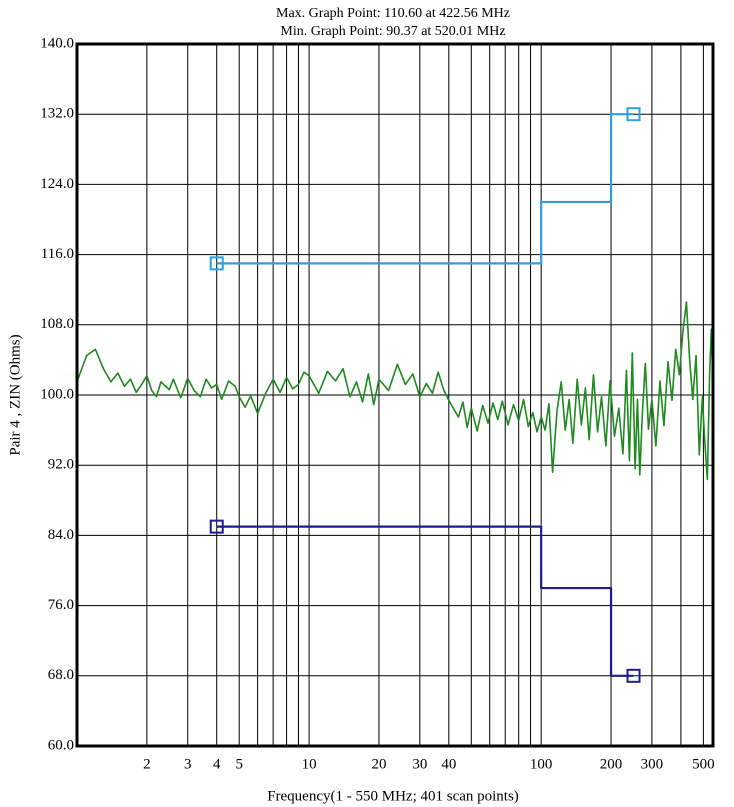  I want to click on chart-title: Max. Graph Point: 110.60 at 422.56 MHz, so click(393, 13).